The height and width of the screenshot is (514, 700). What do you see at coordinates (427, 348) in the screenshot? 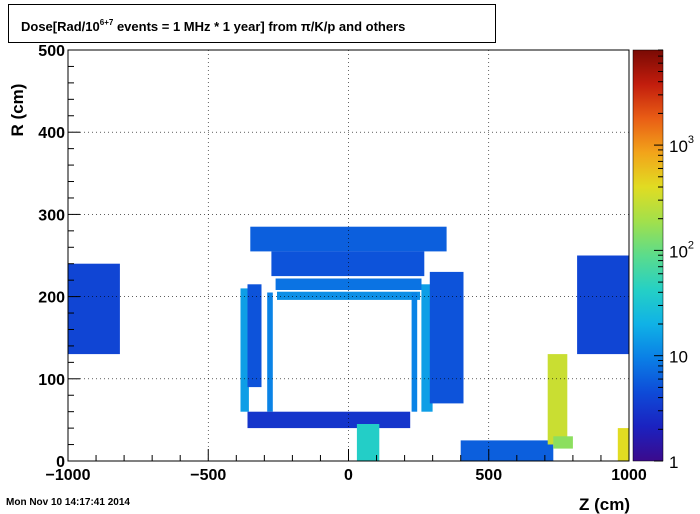
I see `dose-region-right-outer-ring` at bounding box center [427, 348].